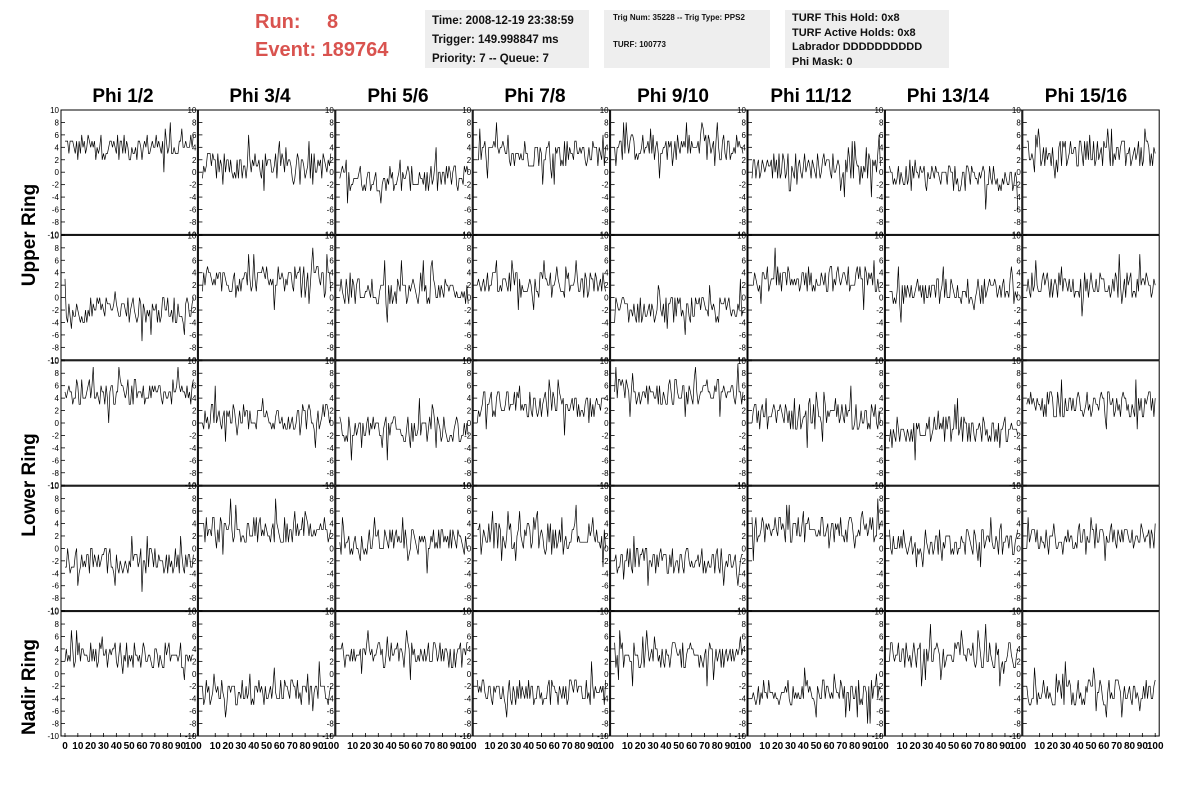 The height and width of the screenshot is (787, 1196). Describe the element at coordinates (1091, 297) in the screenshot. I see `panel-frame-r1-c7` at that location.